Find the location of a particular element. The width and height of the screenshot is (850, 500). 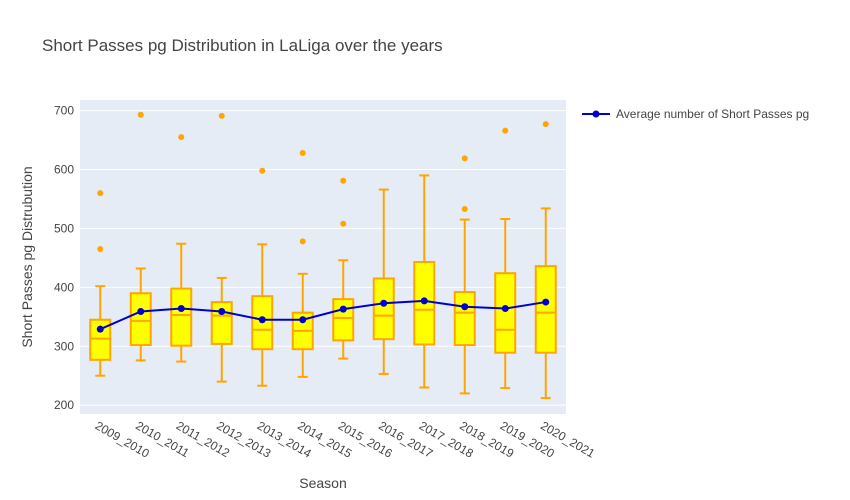

legend-label: Average number of Short Passes pg is located at coordinates (712, 114).